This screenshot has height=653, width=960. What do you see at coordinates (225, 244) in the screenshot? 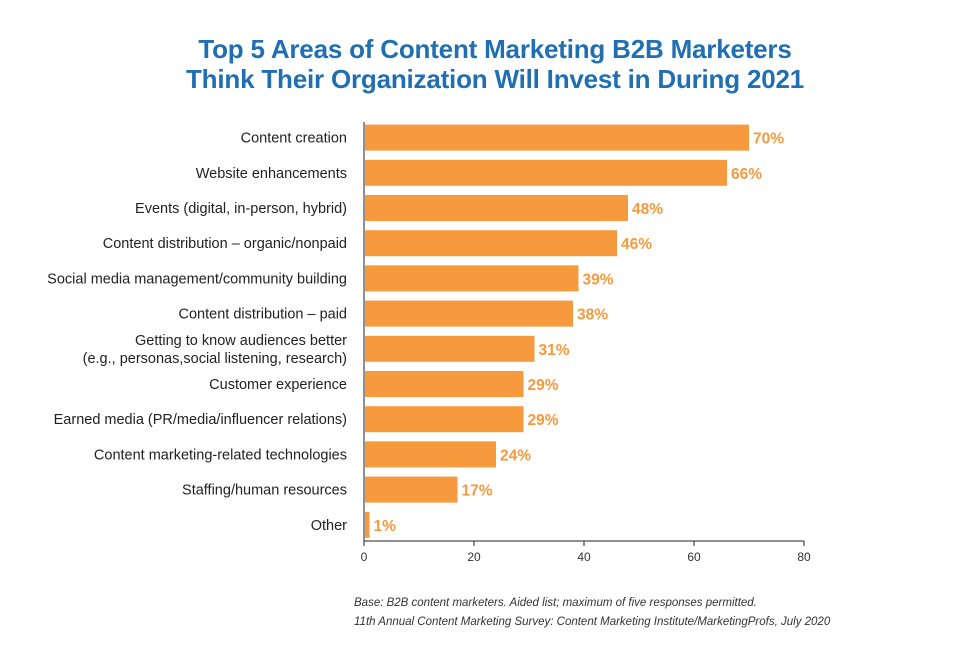
I see `category-label: Content distribution – organic/nonpaid` at bounding box center [225, 244].